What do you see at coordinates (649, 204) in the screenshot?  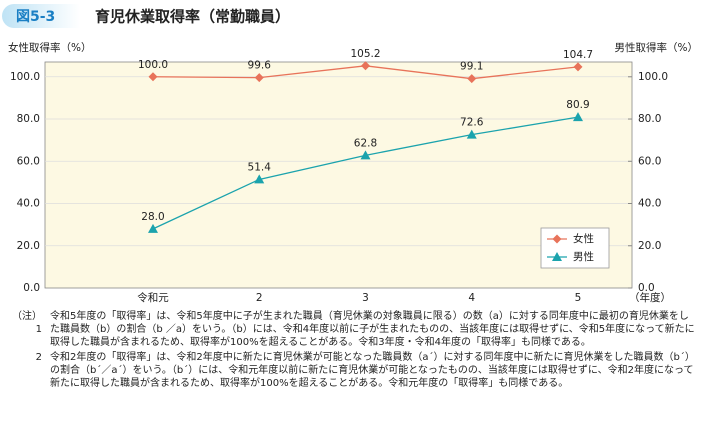 I see `y2-tick-label: 40.0` at bounding box center [649, 204].